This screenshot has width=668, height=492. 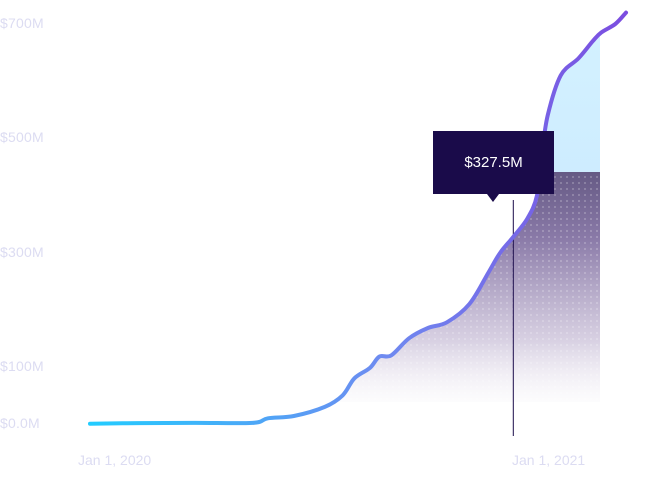 I want to click on y-tick-label: $500M, so click(x=22, y=137).